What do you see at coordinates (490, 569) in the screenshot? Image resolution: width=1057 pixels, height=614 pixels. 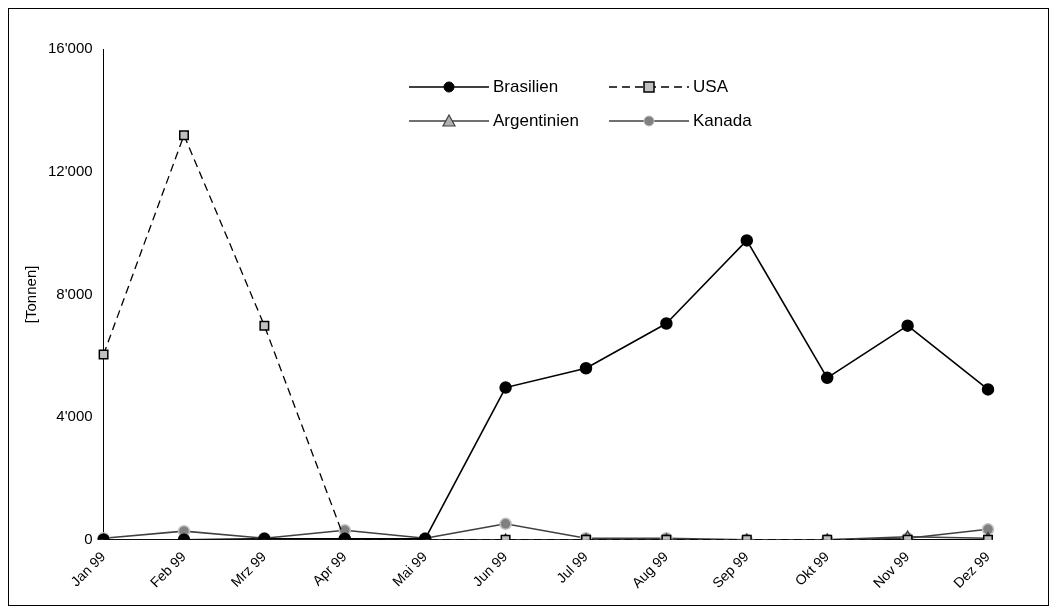 I see `x-tick-label: Jun 99` at bounding box center [490, 569].